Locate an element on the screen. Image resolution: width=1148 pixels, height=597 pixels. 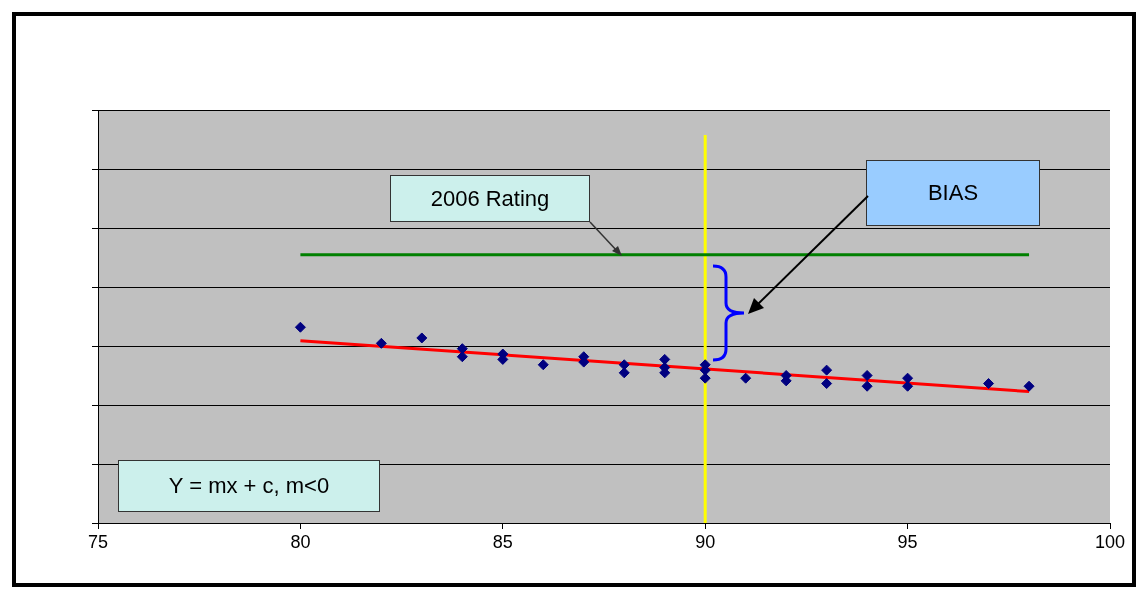
x-tick-label: 80 is located at coordinates (300, 541).